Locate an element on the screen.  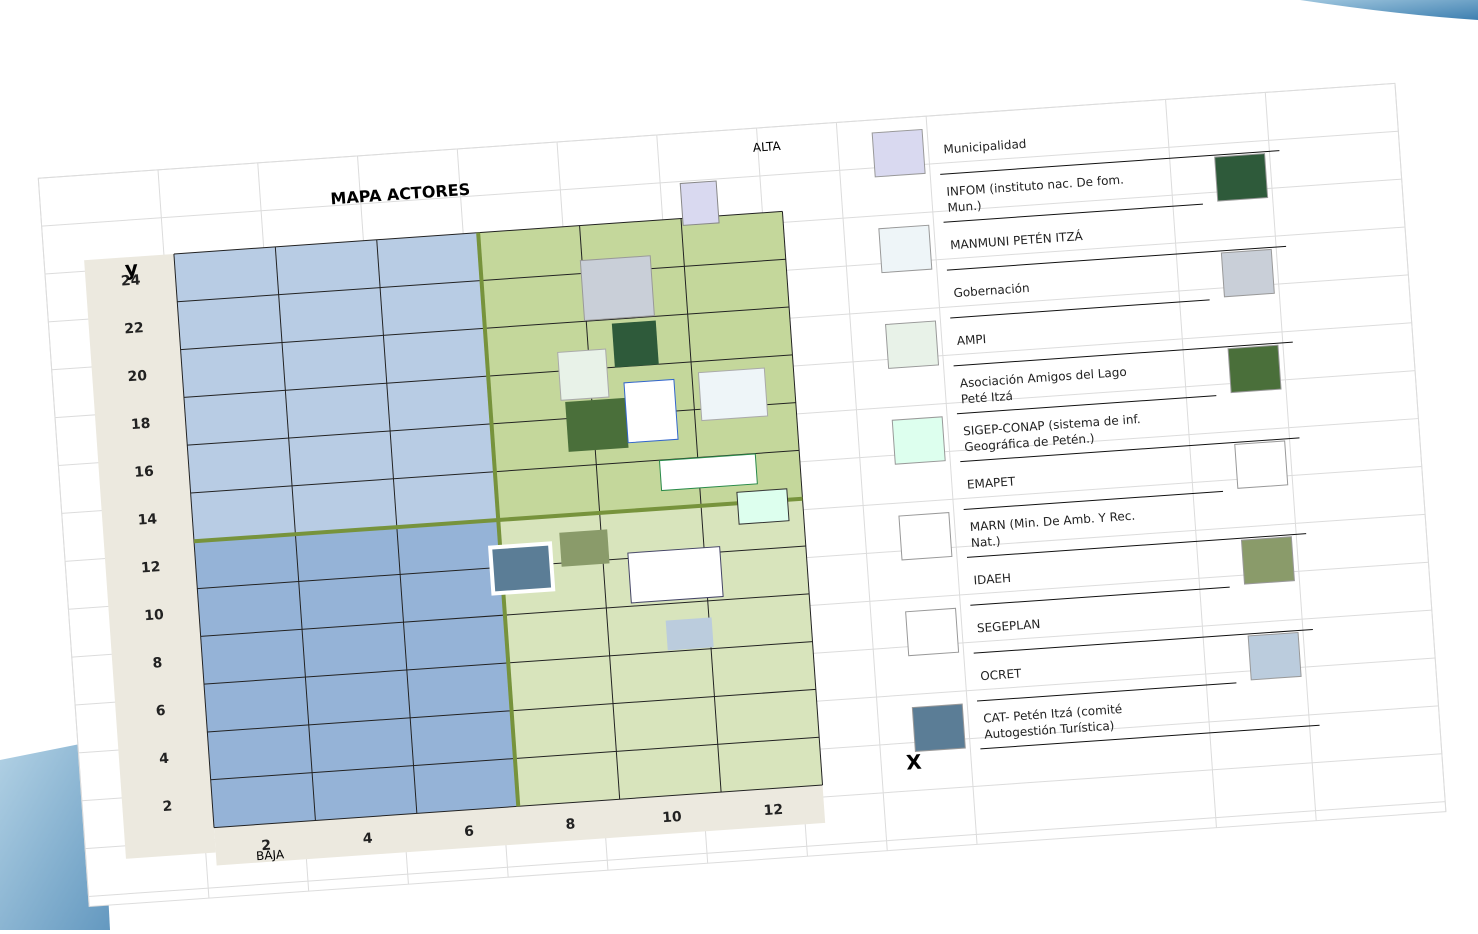
actor-name: SEGEPLAN is located at coordinates (1008, 626).